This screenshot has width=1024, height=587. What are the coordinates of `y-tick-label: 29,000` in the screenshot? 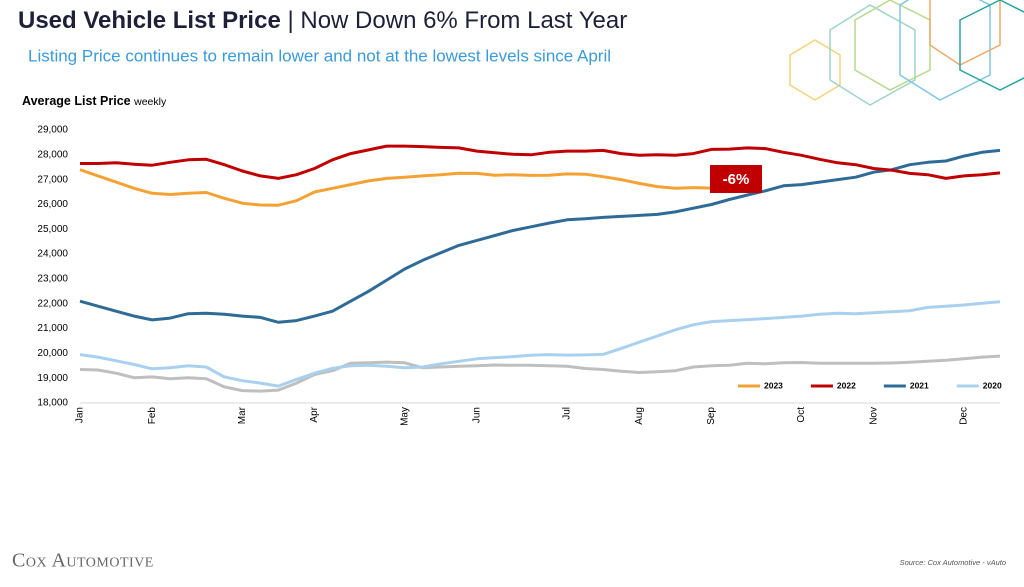 It's located at (52, 130).